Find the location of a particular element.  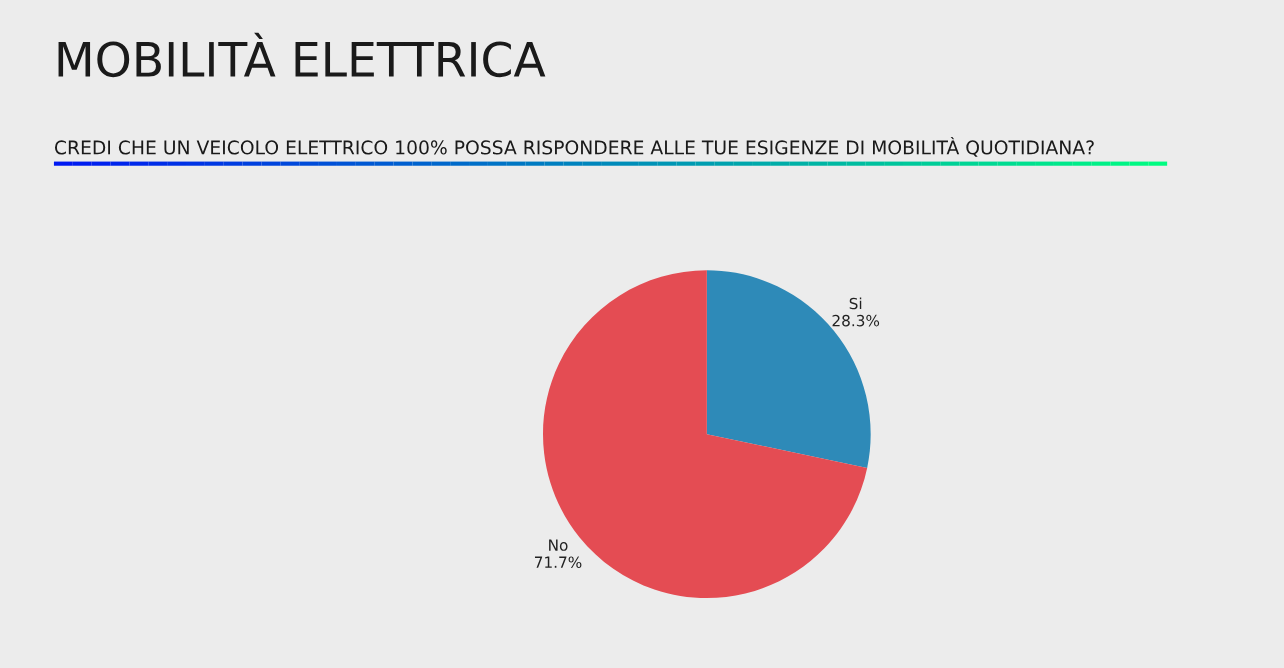

slice-label: Si is located at coordinates (855, 303).